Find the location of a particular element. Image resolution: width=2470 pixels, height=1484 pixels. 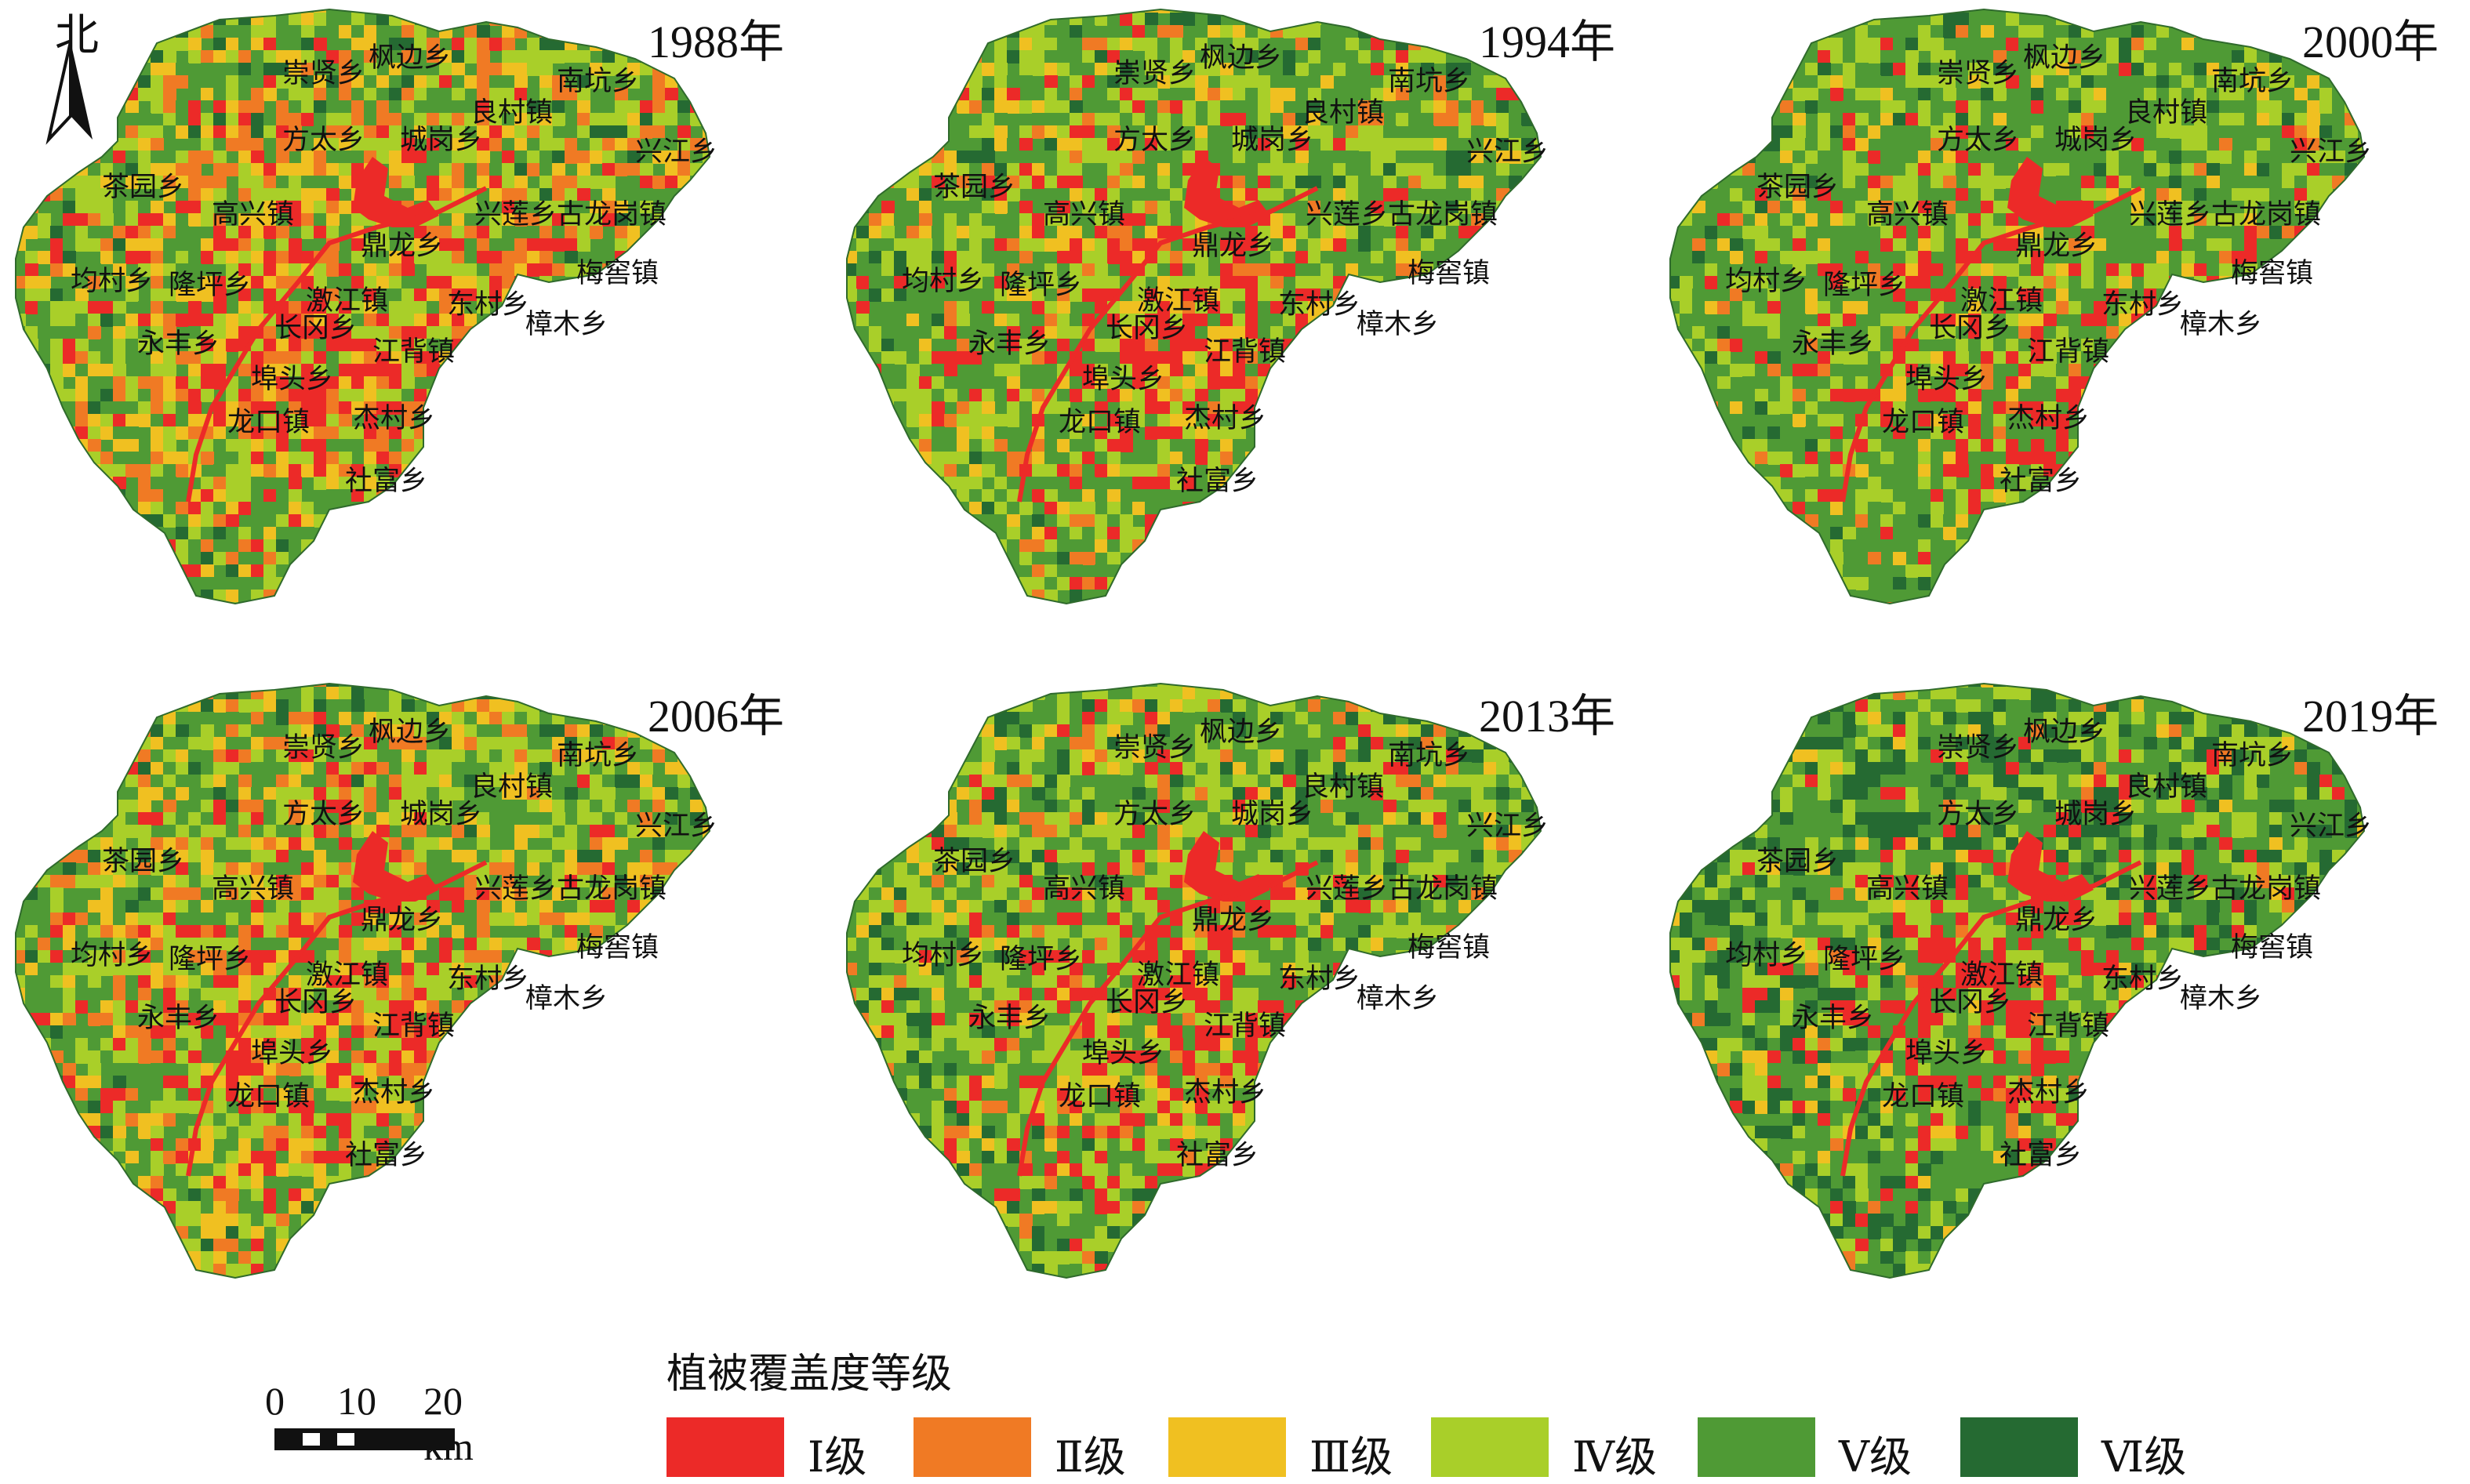

panel-year: 2013年 is located at coordinates (1547, 712).